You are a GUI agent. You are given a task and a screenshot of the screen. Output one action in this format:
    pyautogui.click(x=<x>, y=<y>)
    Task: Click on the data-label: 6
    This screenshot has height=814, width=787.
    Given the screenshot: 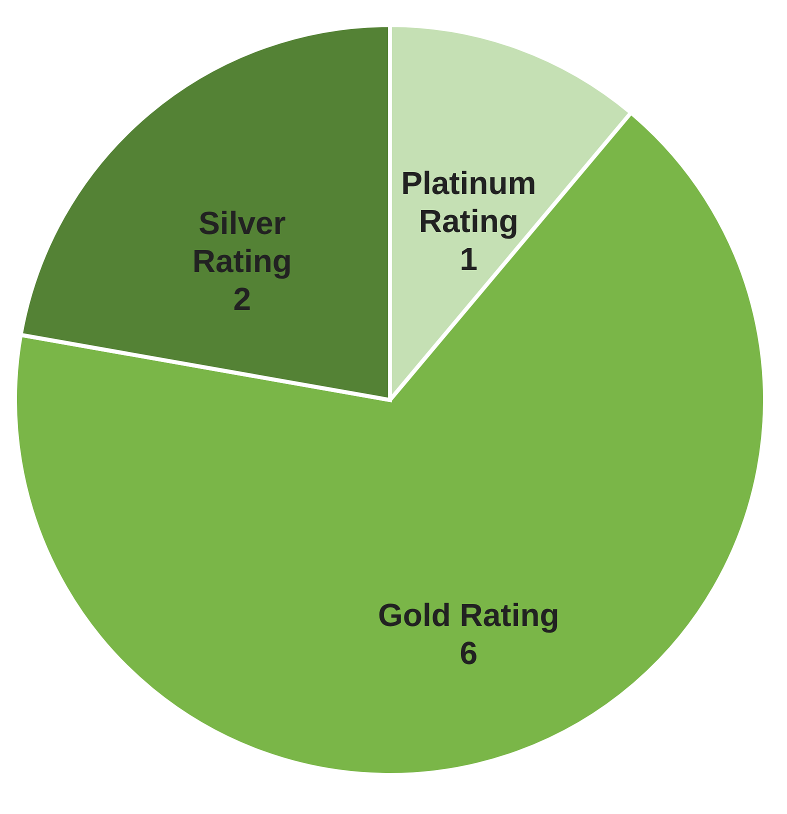 What is the action you would take?
    pyautogui.click(x=469, y=653)
    